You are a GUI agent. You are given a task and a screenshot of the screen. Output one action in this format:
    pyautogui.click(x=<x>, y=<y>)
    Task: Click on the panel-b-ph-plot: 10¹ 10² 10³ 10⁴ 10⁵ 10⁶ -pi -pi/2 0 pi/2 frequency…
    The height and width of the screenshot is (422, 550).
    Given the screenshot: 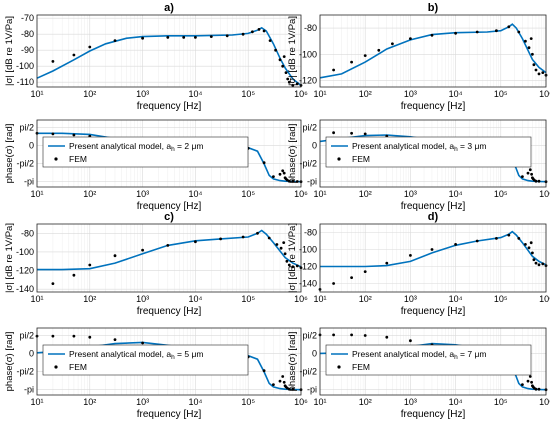 What is the action you would take?
    pyautogui.click(x=418, y=165)
    